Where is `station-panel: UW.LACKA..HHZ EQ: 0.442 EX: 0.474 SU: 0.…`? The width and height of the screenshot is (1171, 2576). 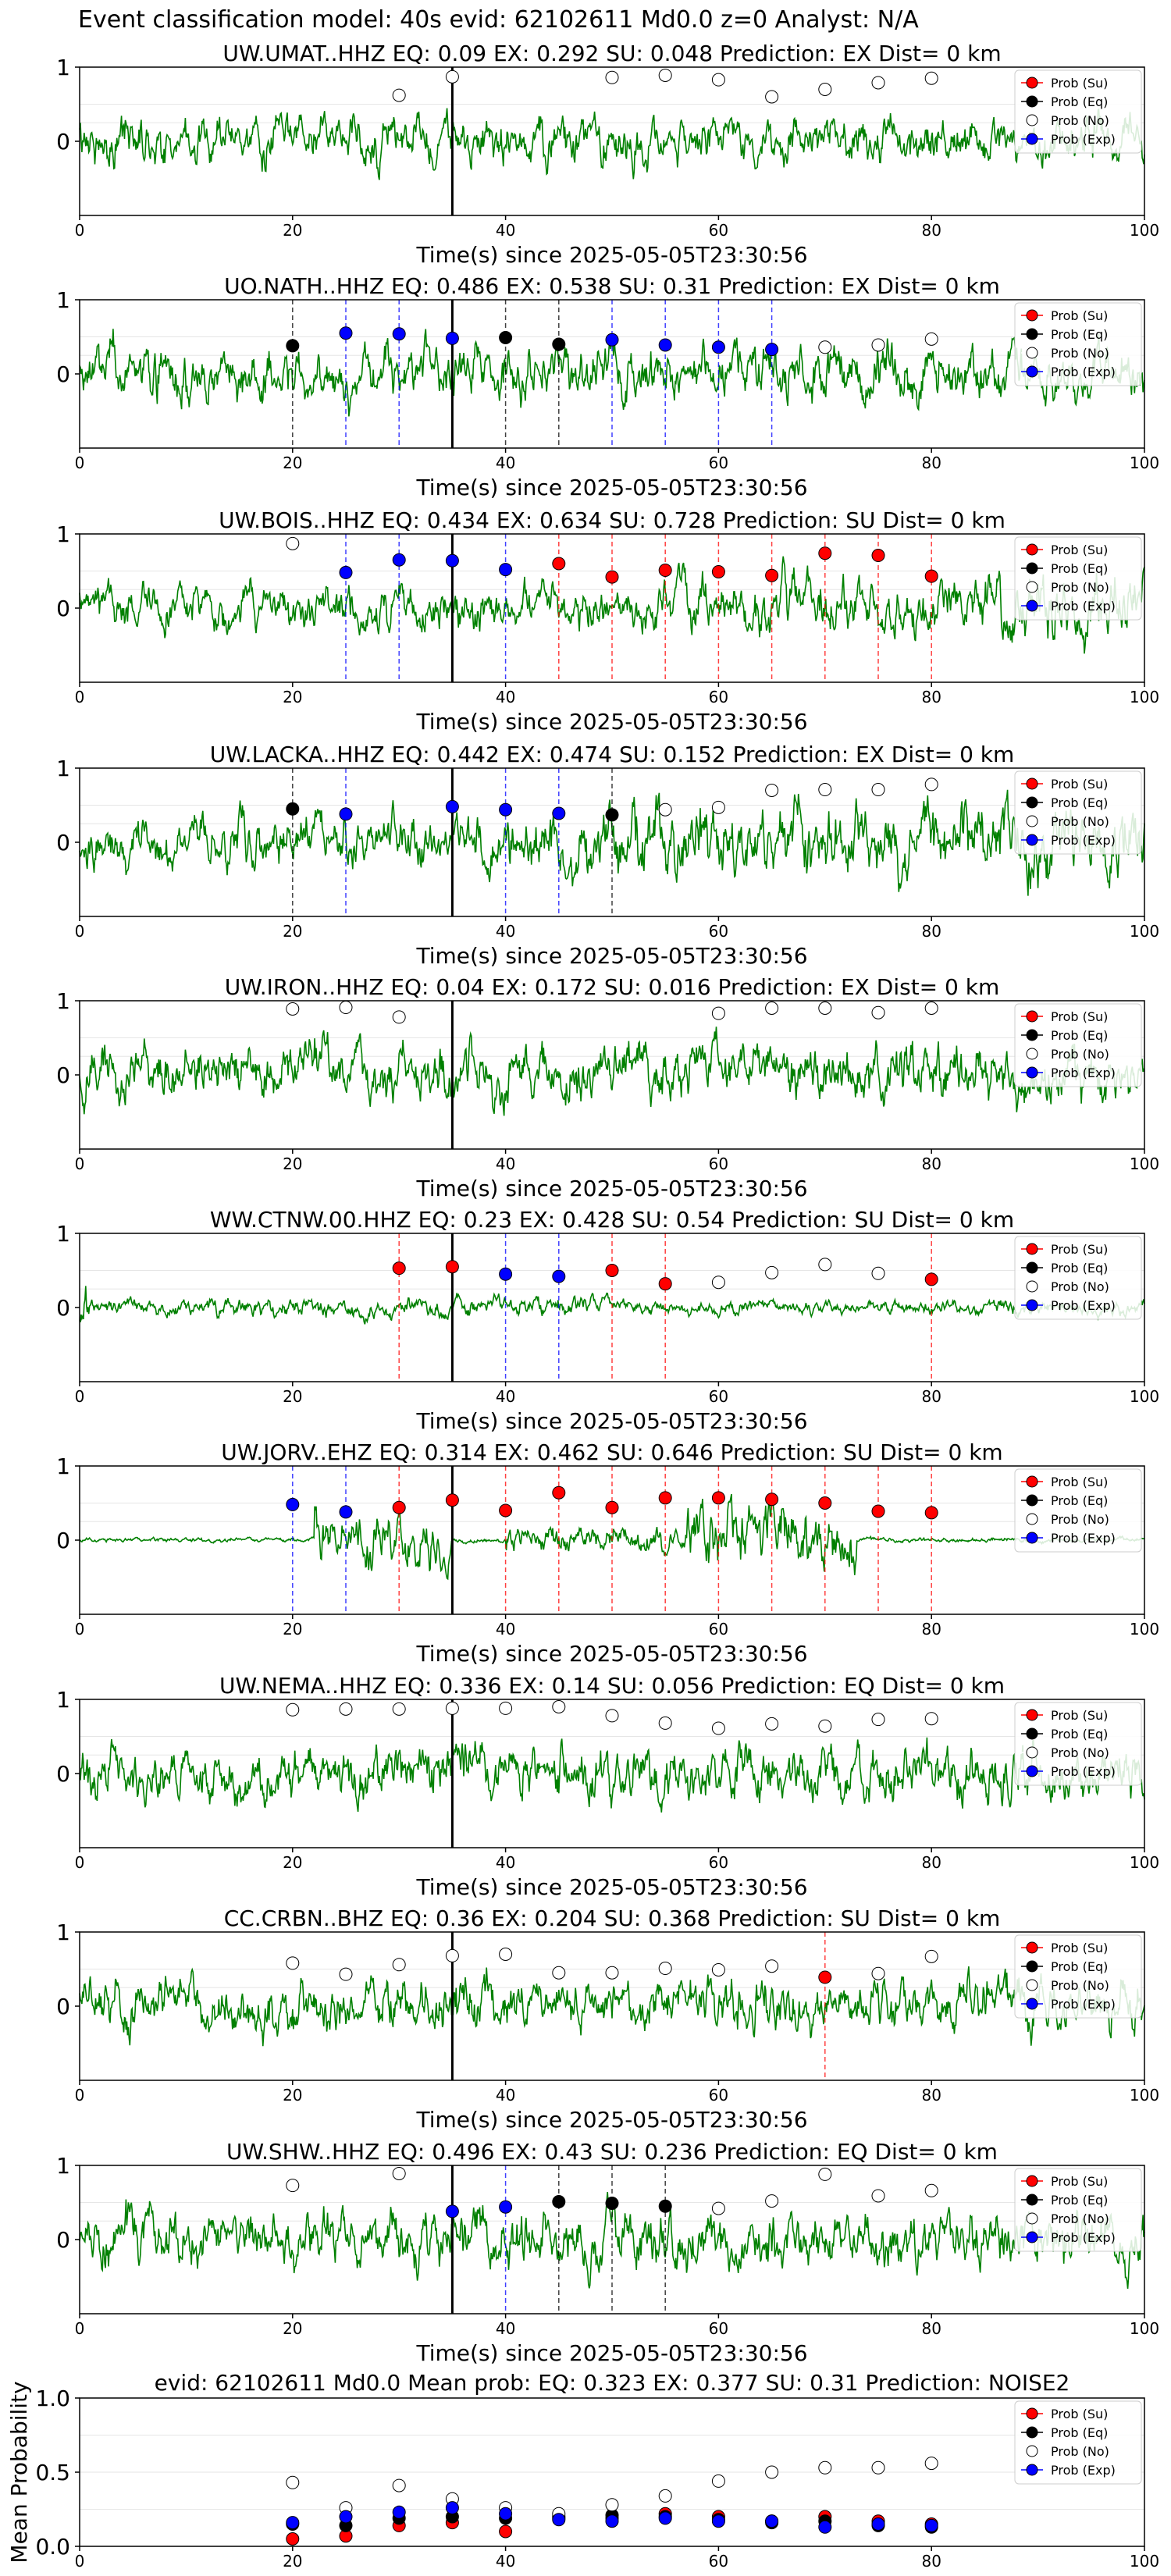
station-panel: UW.LACKA..HHZ EQ: 0.442 EX: 0.474 SU: 0.… is located at coordinates (600, 855).